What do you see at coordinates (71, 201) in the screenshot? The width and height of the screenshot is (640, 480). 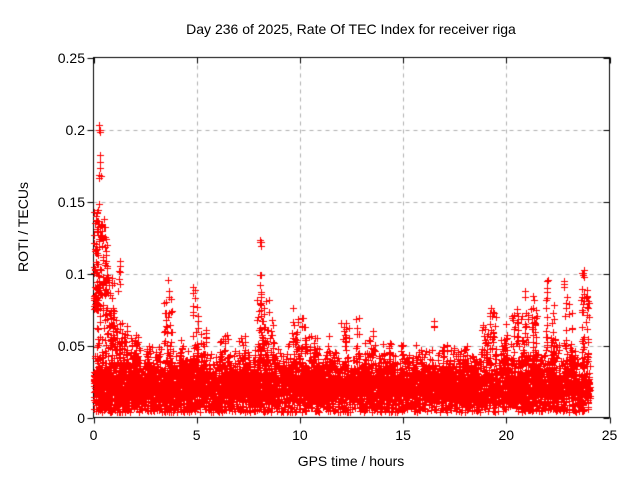 I see `y-tick-label: 0.15` at bounding box center [71, 201].